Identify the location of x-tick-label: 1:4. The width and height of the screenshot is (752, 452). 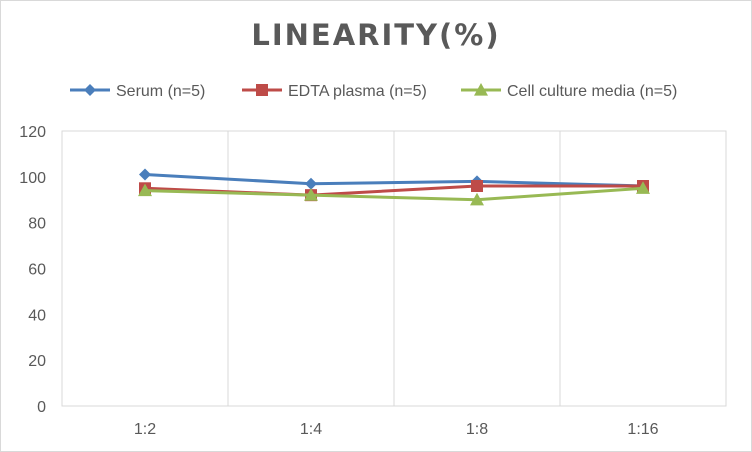
(311, 429).